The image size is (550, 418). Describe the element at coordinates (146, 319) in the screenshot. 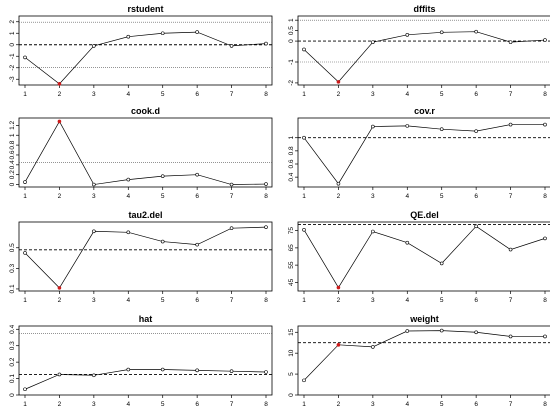

I see `panel-title: hat` at that location.